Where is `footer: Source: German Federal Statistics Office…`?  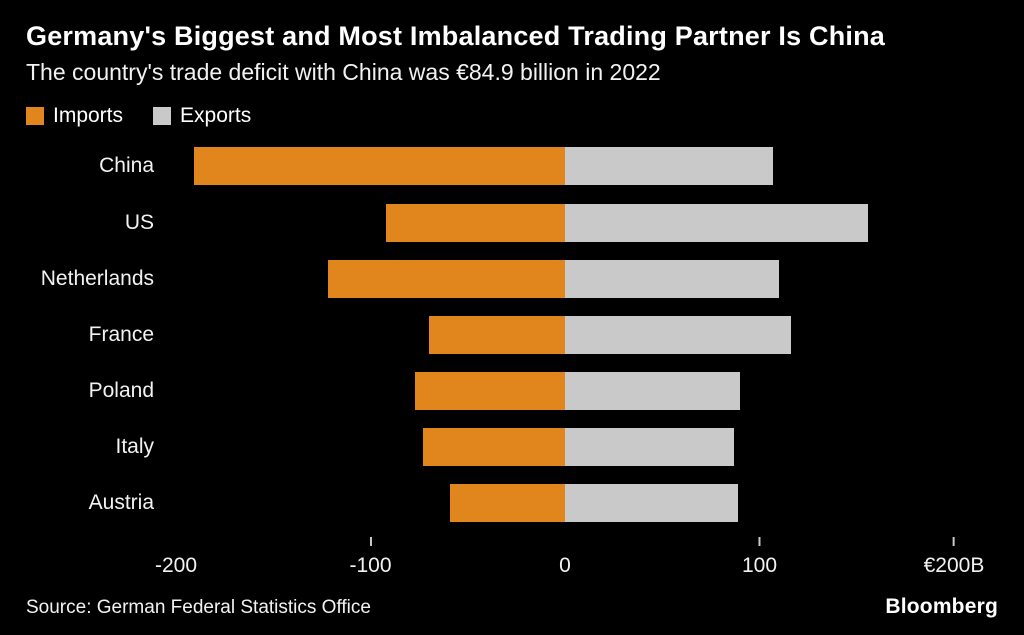 footer: Source: German Federal Statistics Office… is located at coordinates (512, 607).